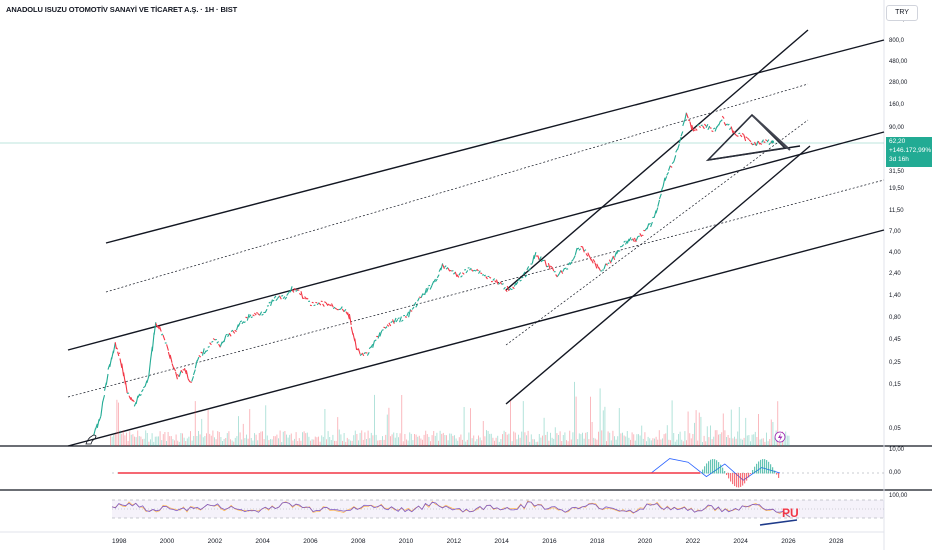 The height and width of the screenshot is (550, 932). Describe the element at coordinates (902, 13) in the screenshot. I see `currency-selector: TRY` at that location.